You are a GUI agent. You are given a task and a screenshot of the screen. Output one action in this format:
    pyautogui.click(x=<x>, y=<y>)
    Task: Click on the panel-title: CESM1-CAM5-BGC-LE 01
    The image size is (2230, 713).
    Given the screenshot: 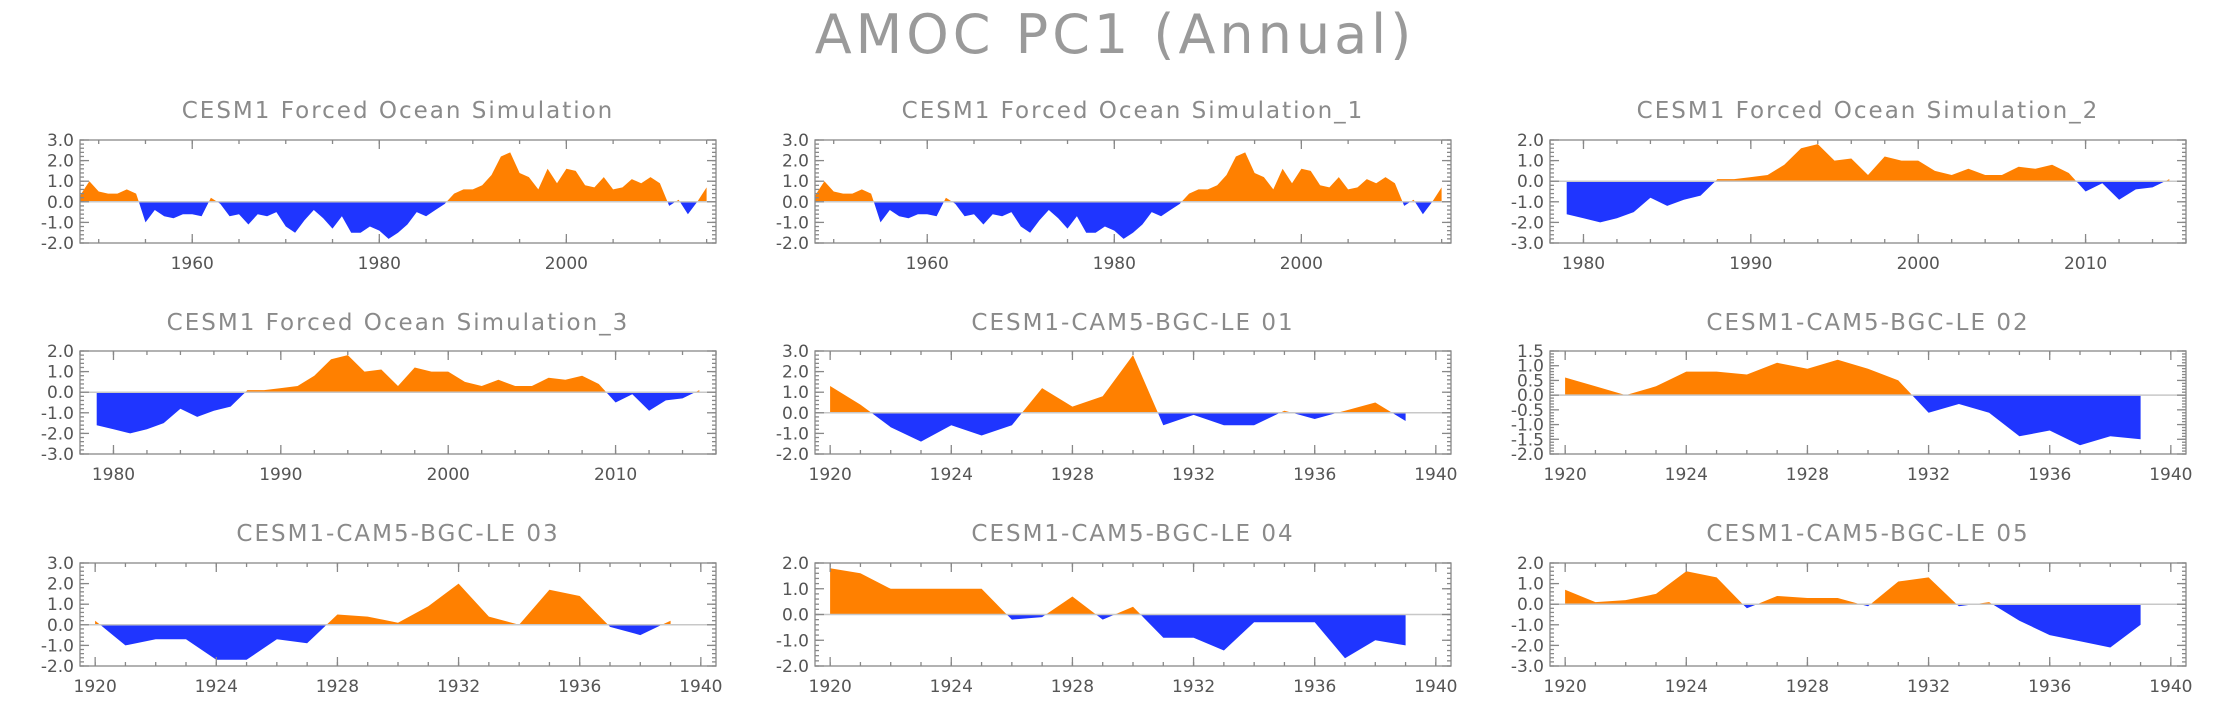 What is the action you would take?
    pyautogui.click(x=1132, y=323)
    